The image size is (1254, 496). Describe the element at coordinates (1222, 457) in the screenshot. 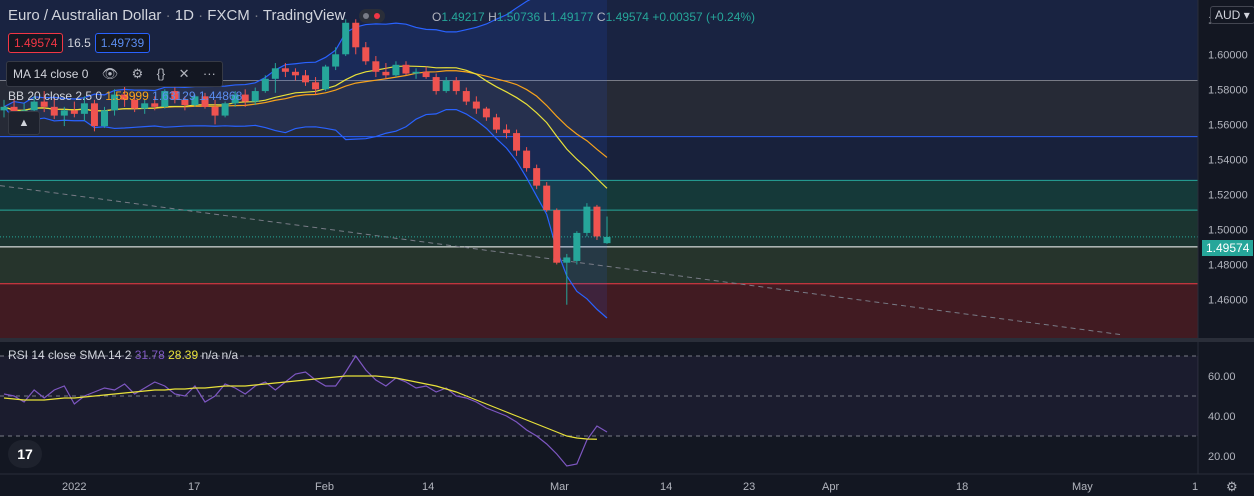

I see `rsi-tick-label: 20.00` at that location.